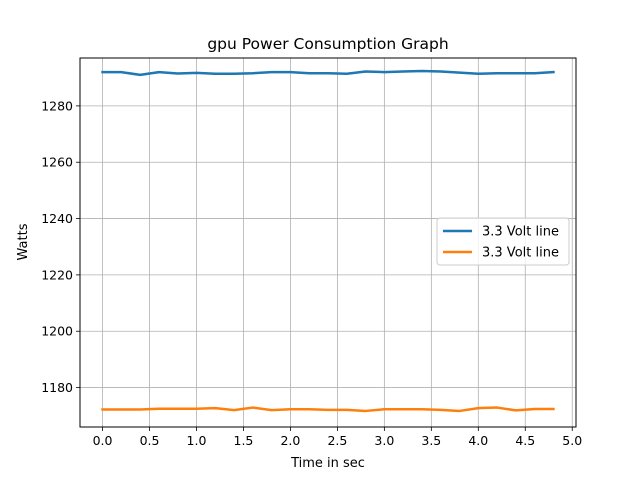  What do you see at coordinates (57, 162) in the screenshot?
I see `y-tick-label: 1260` at bounding box center [57, 162].